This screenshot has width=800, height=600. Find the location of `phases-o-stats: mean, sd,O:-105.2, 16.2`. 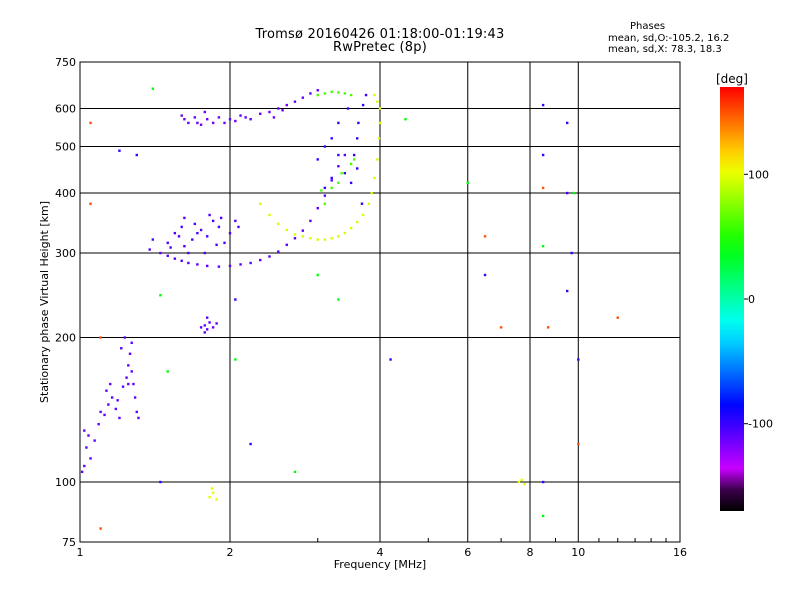

phases-o-stats: mean, sd,O:-105.2, 16.2 is located at coordinates (669, 38).